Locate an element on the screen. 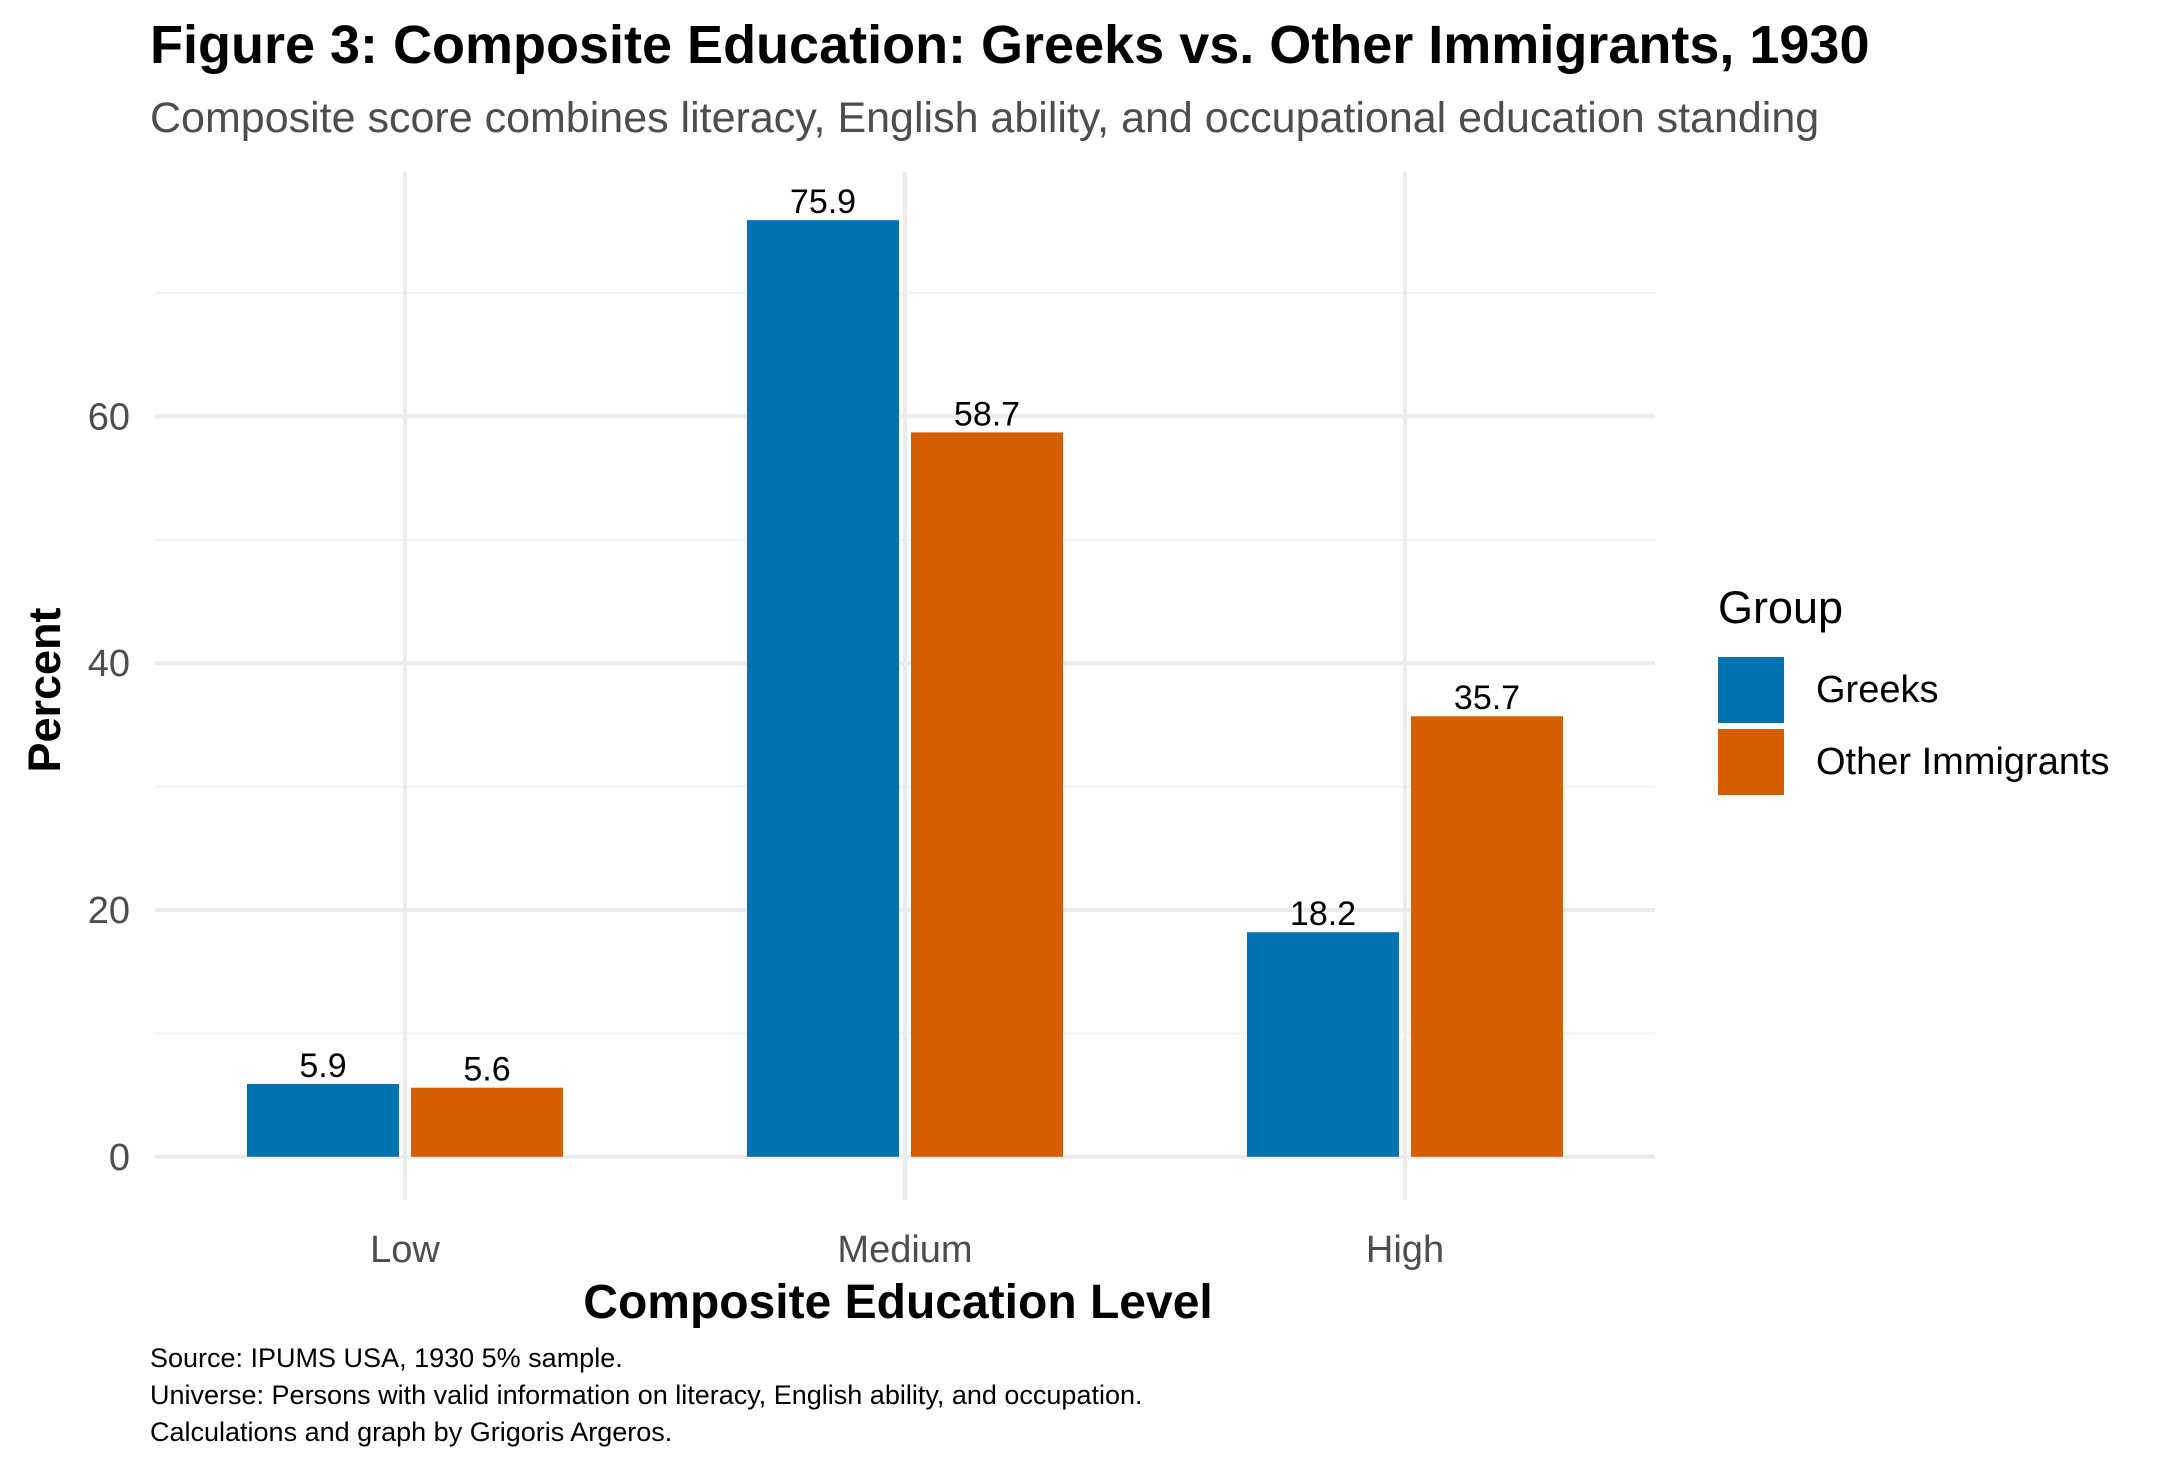  legend-item-other-immigrants: Other Immigrants is located at coordinates (1914, 762).